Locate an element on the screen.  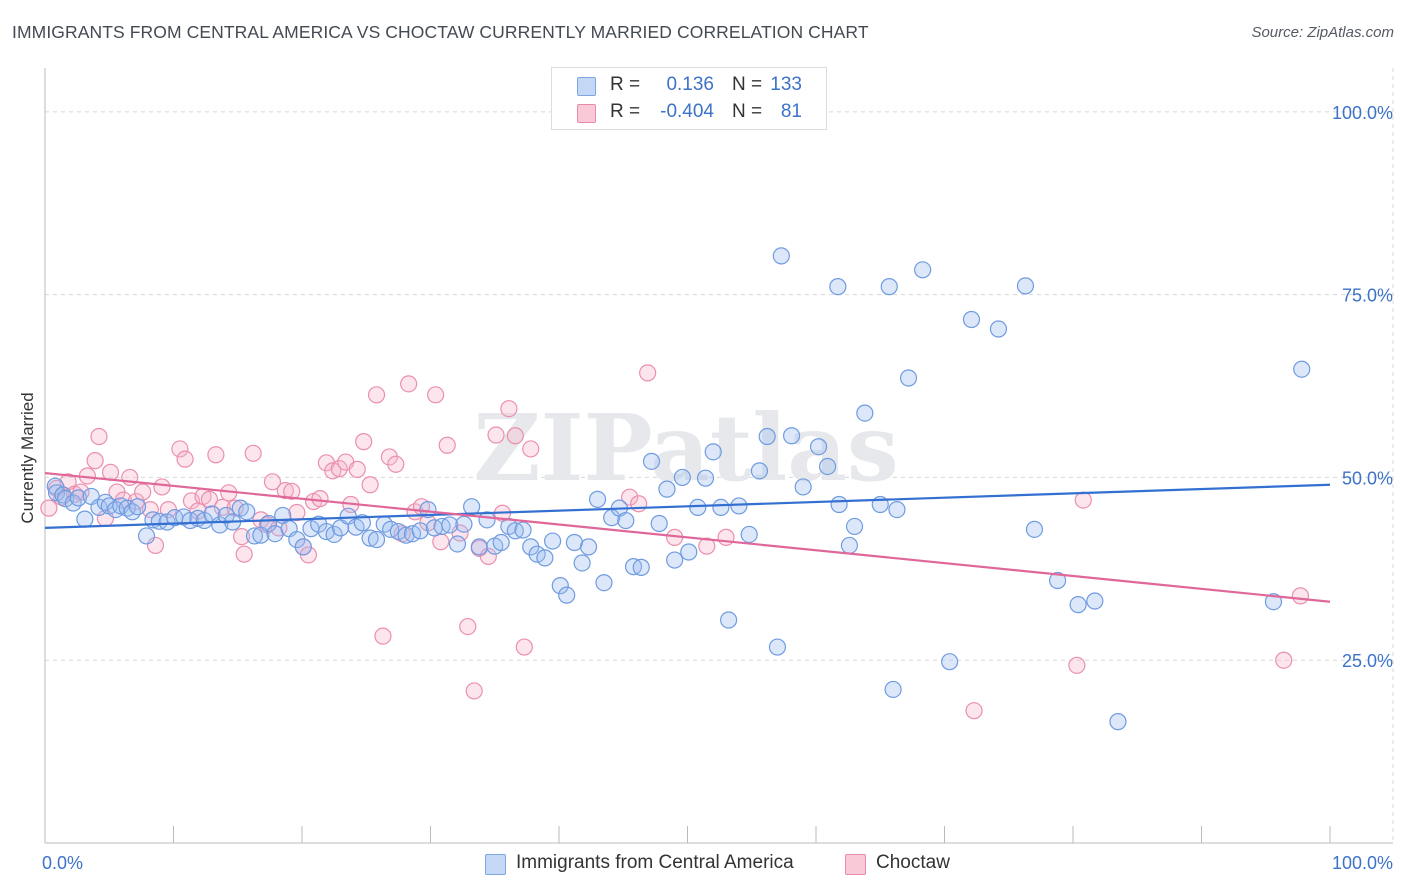
stats-row-central-america: R = 0.136 N = 133 is located at coordinates (690, 87).